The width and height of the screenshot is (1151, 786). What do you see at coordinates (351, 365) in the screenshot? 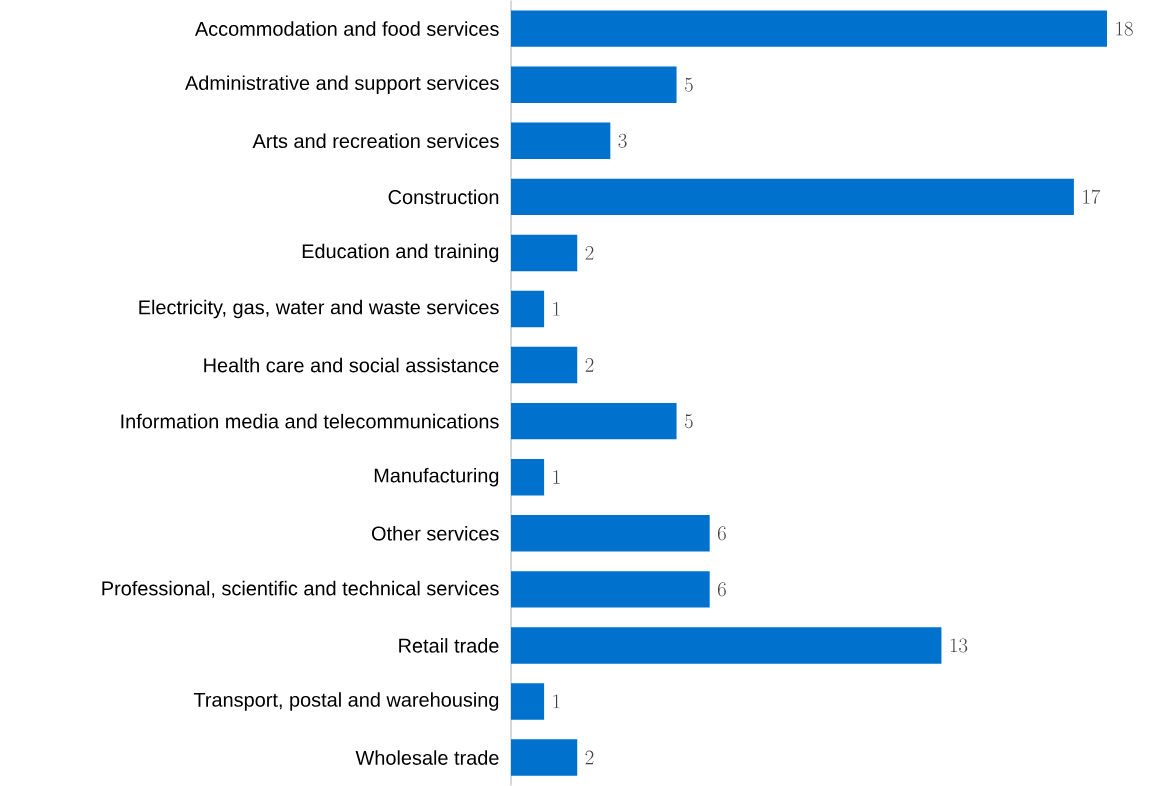
I see `y-tick-label: Health care and social assistance` at bounding box center [351, 365].